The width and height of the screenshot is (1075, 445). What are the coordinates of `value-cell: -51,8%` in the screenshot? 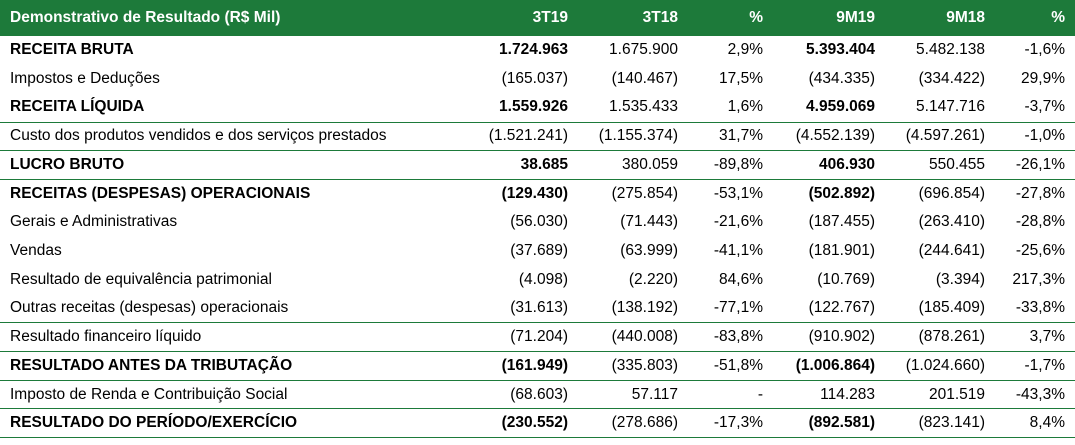 It's located at (730, 366).